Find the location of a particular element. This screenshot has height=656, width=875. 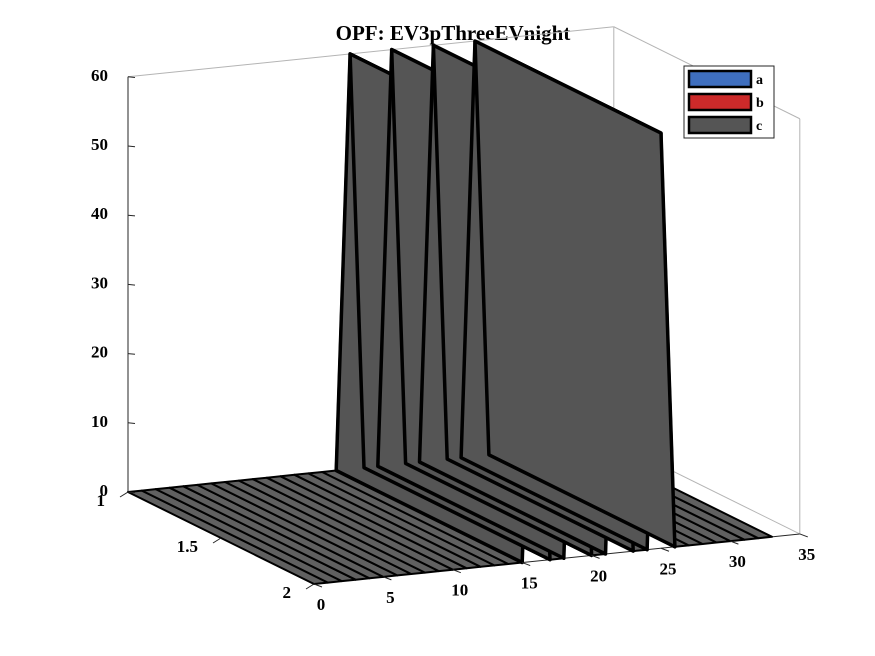

z-tick-label: 10 is located at coordinates (99, 421).